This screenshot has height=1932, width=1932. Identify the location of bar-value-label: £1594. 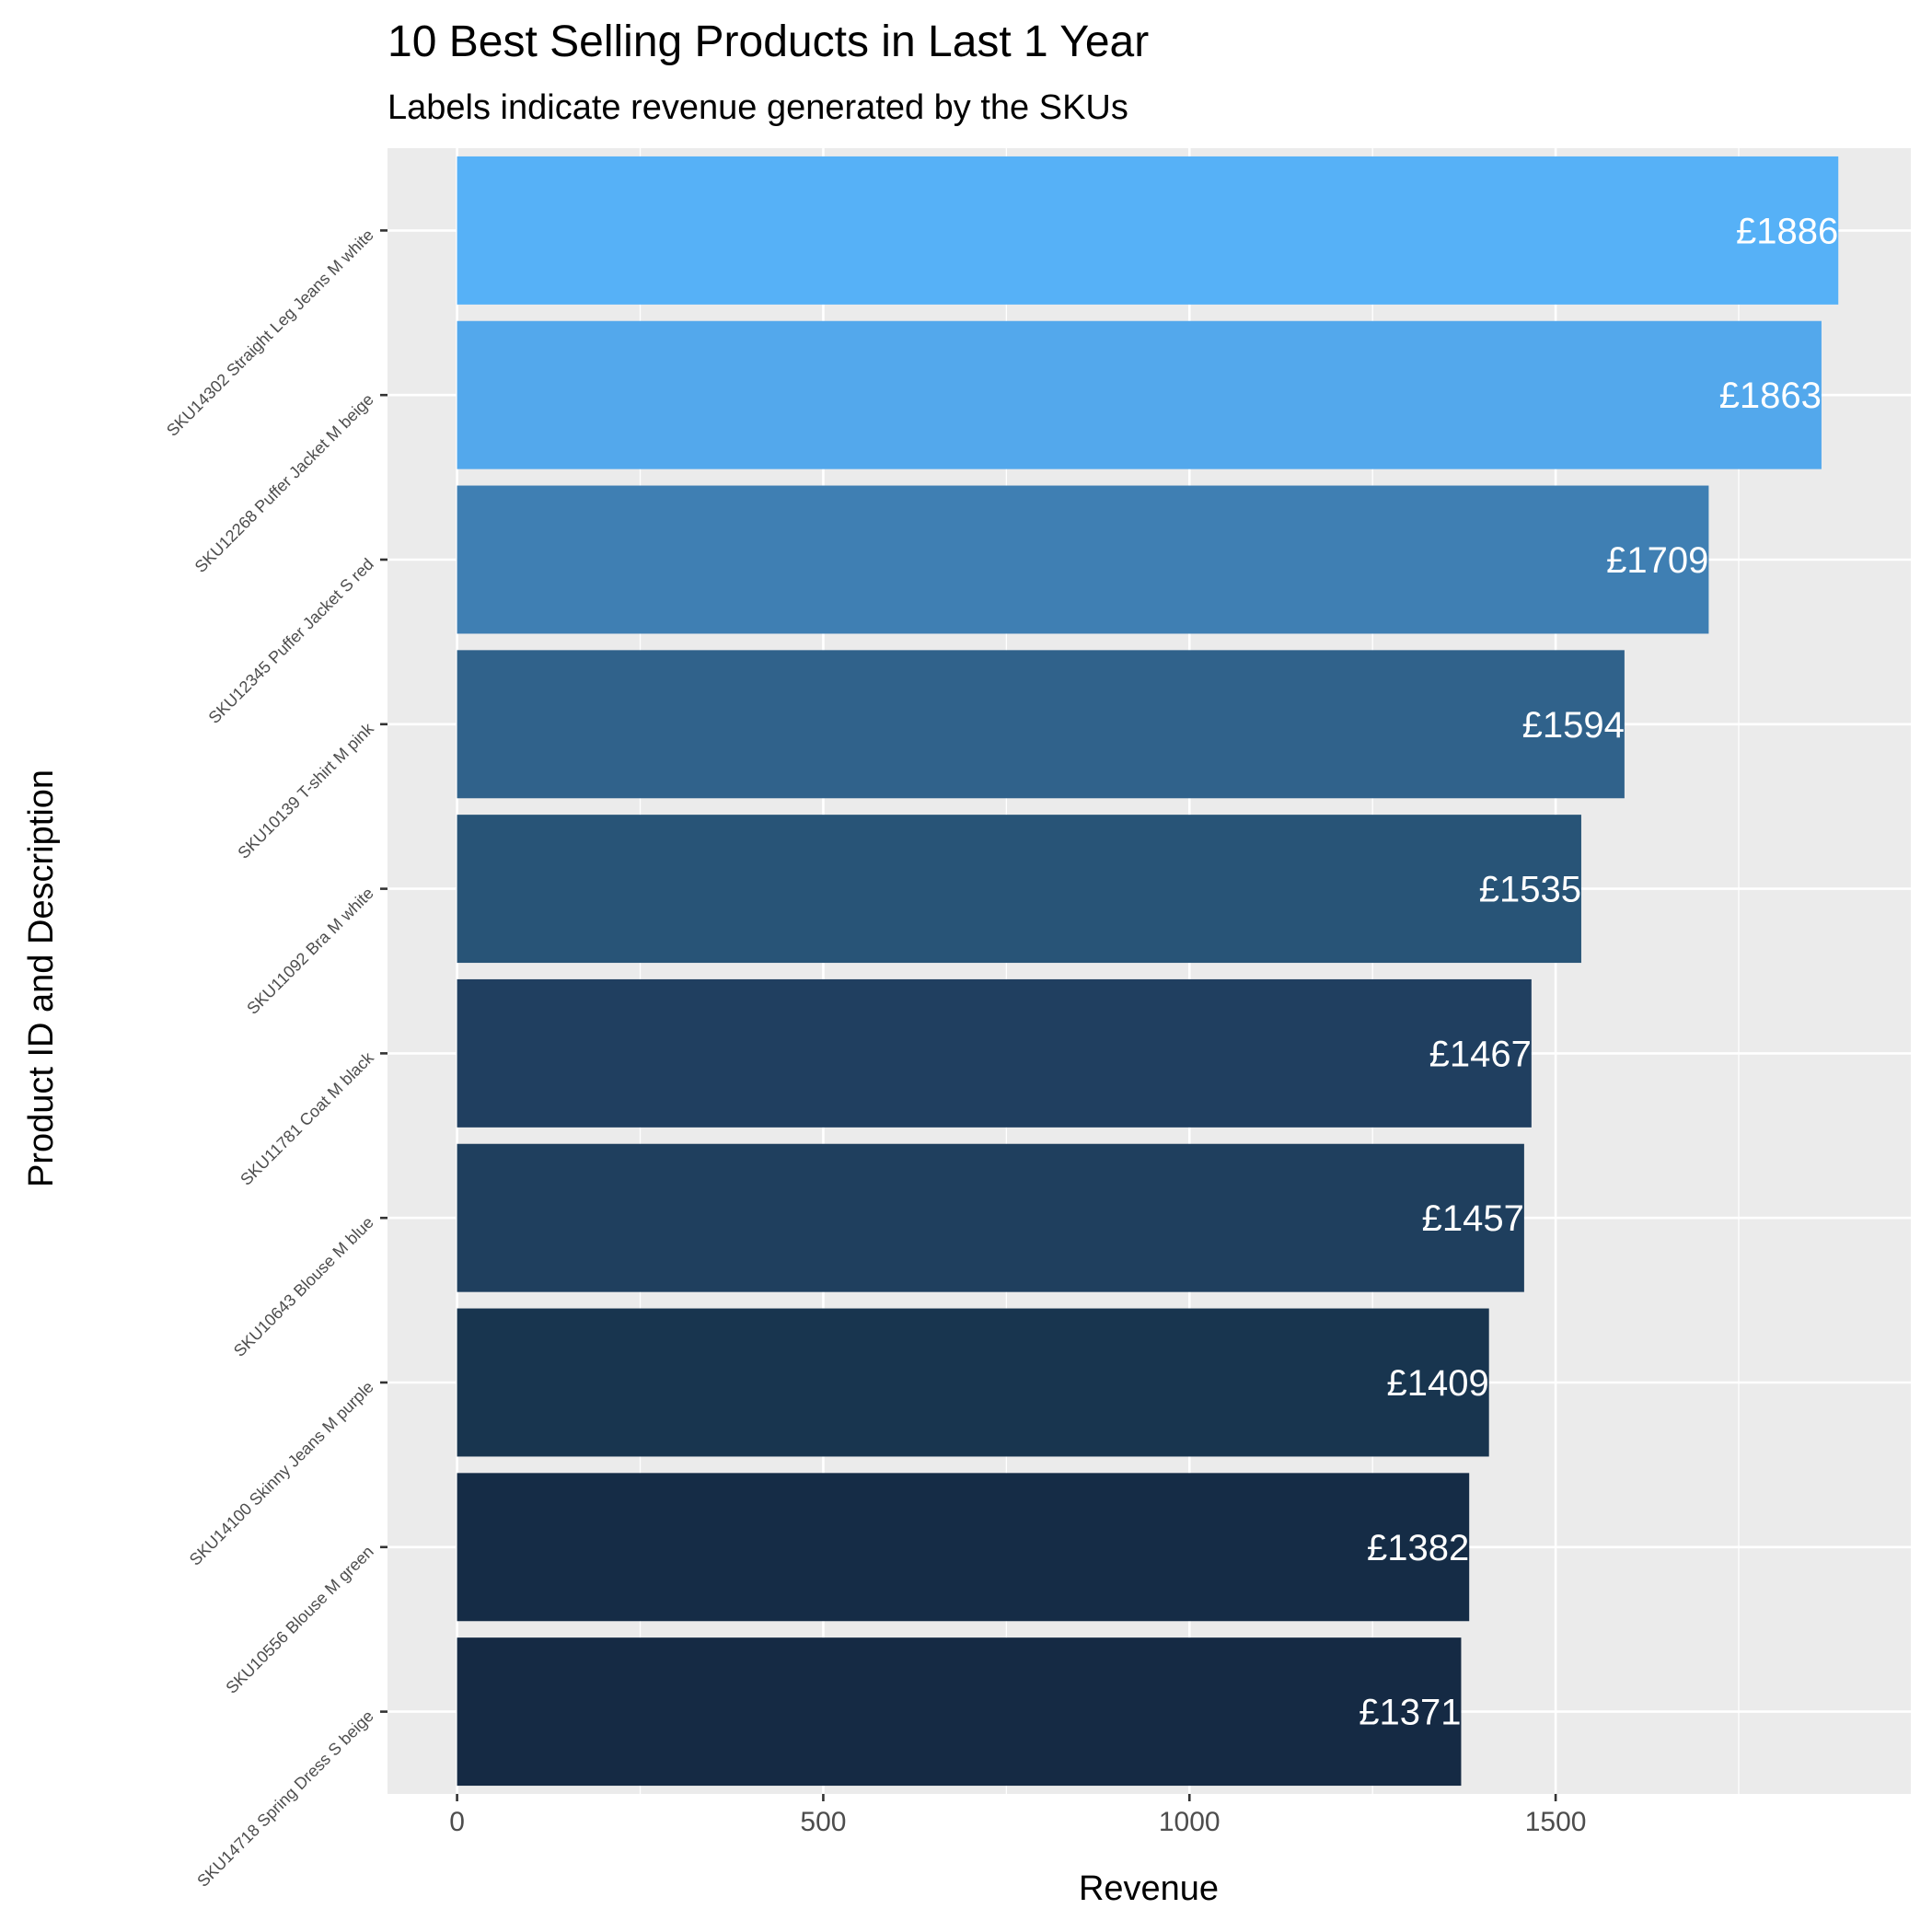
(1574, 725).